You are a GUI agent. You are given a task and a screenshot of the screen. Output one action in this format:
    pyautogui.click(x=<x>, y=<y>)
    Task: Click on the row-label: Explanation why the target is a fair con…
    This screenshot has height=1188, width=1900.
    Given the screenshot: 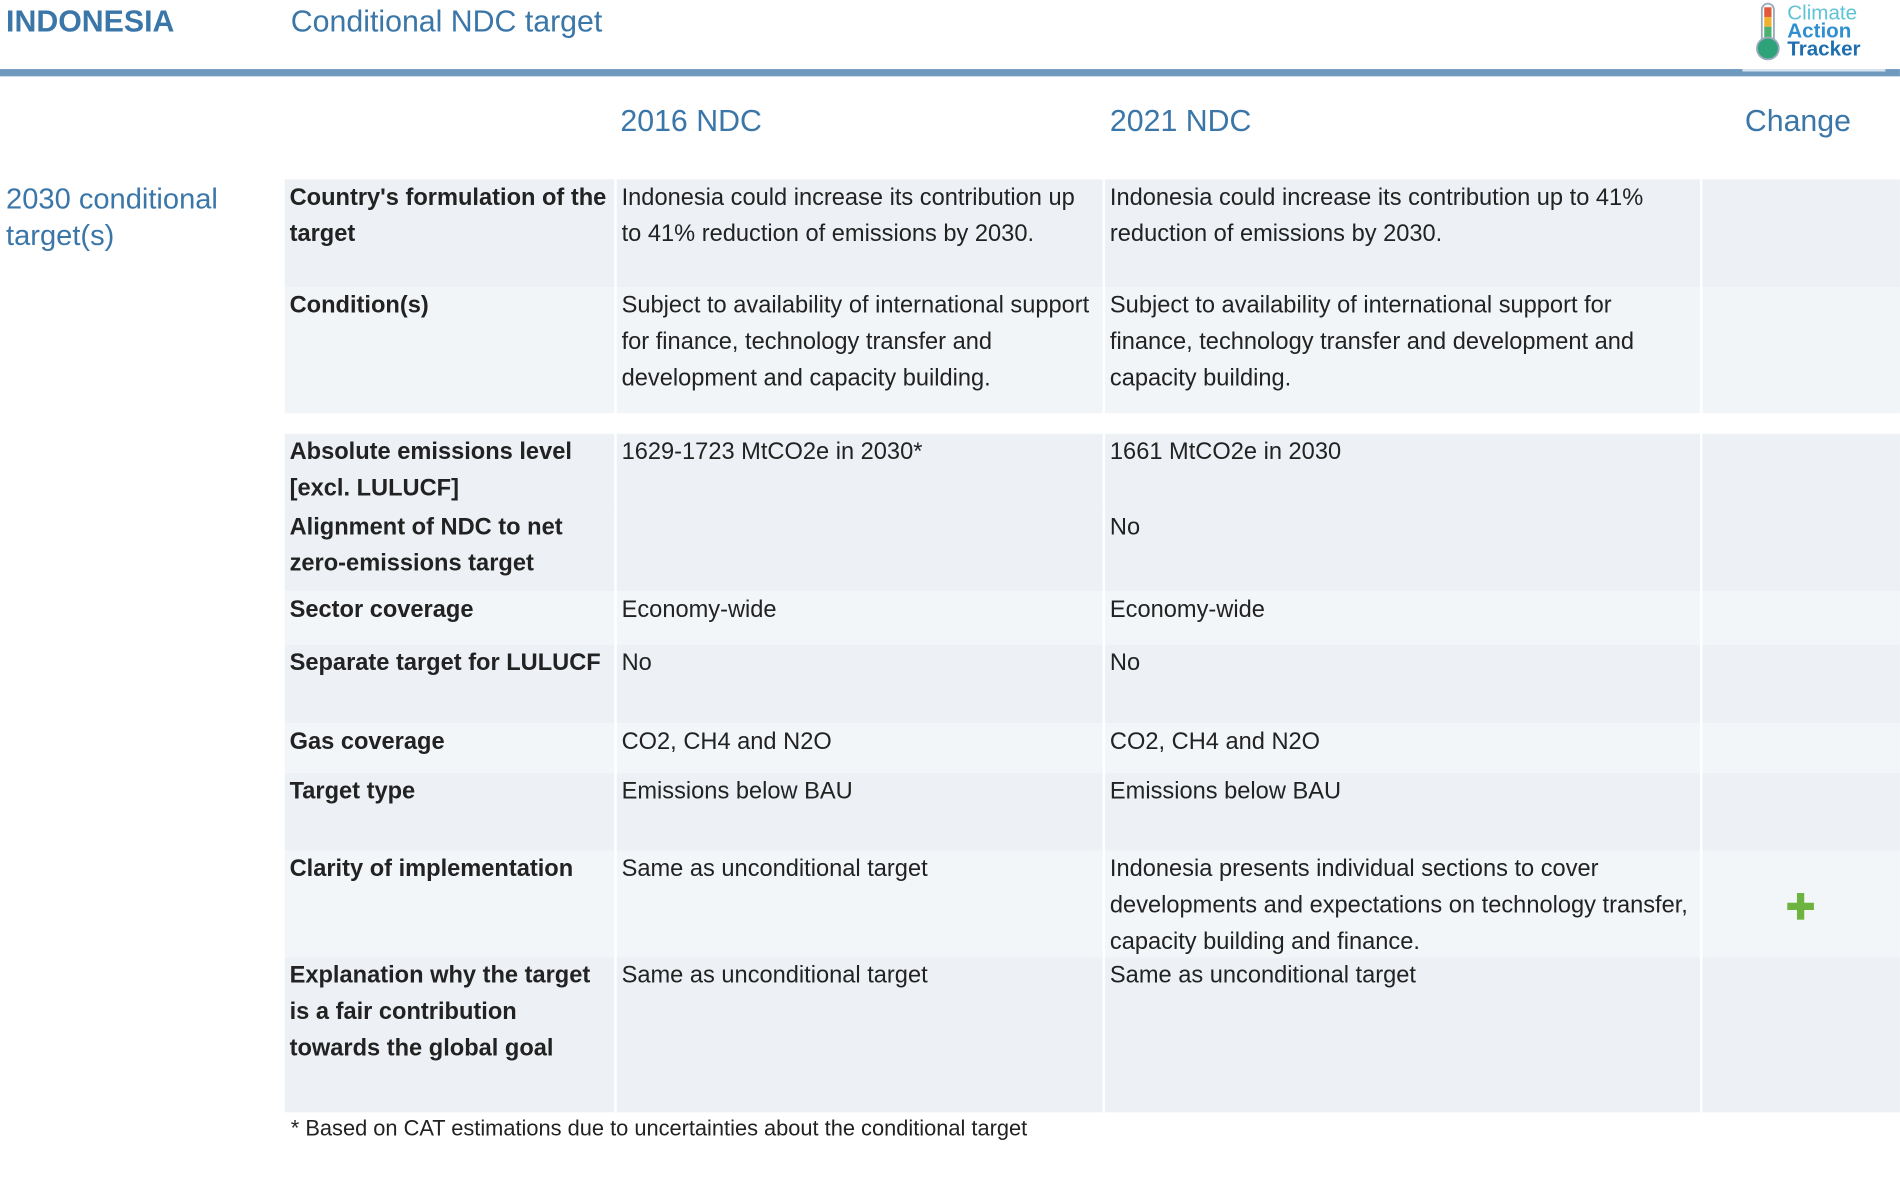 What is the action you would take?
    pyautogui.click(x=449, y=1035)
    